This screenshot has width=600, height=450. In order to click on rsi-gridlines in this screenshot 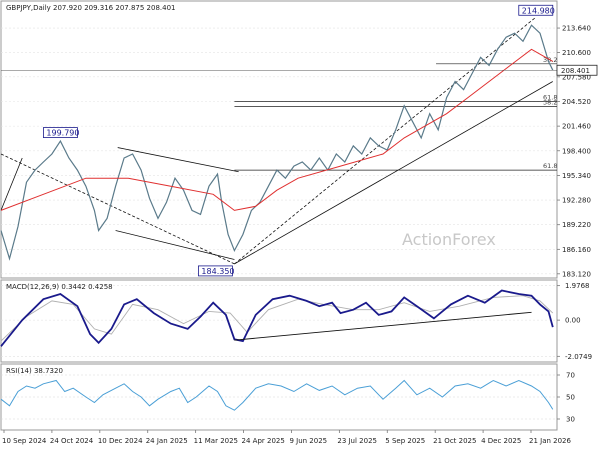, I will do `click(279, 397)`.